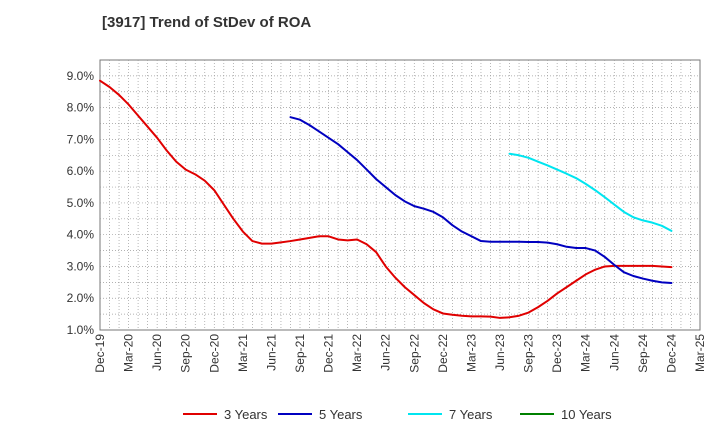  Describe the element at coordinates (590, 192) in the screenshot. I see `series-line-7-years` at that location.